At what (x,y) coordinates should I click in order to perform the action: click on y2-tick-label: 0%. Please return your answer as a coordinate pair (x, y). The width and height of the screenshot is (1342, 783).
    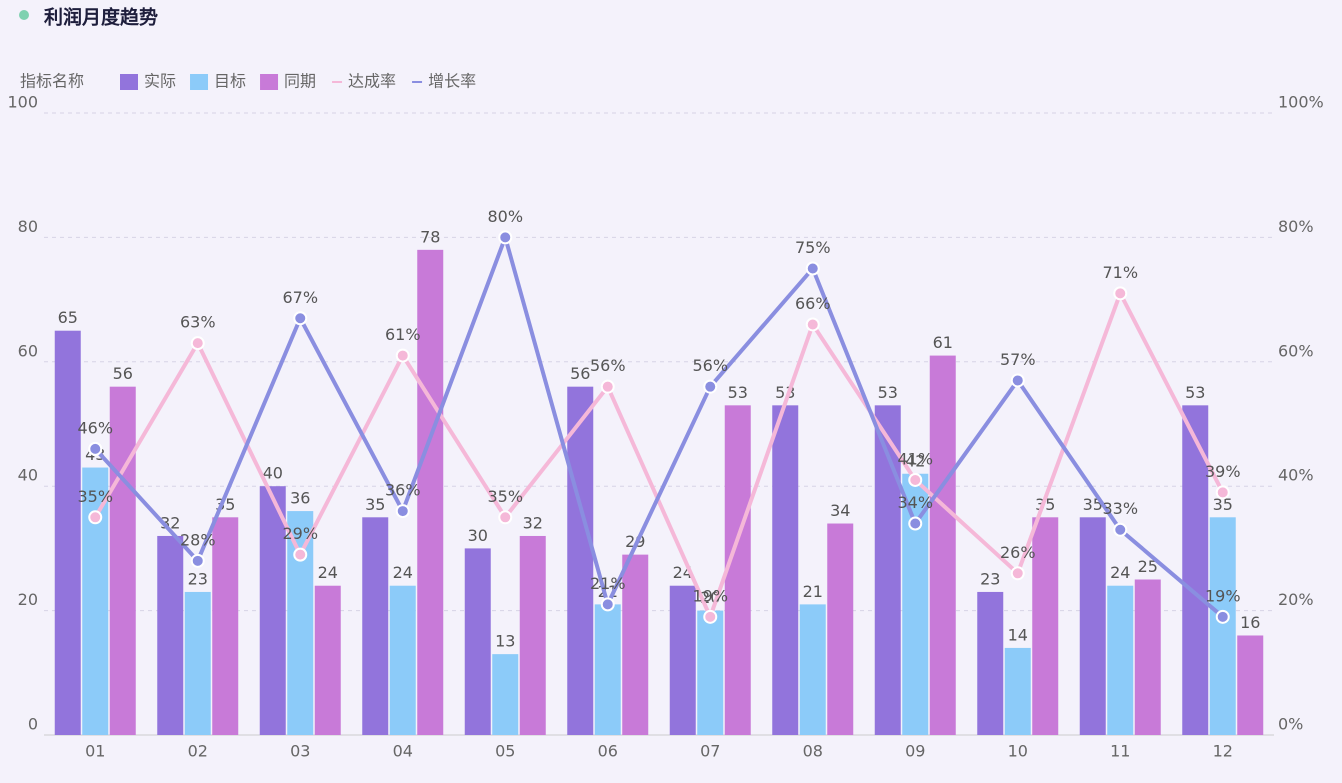
    Looking at the image, I should click on (1290, 724).